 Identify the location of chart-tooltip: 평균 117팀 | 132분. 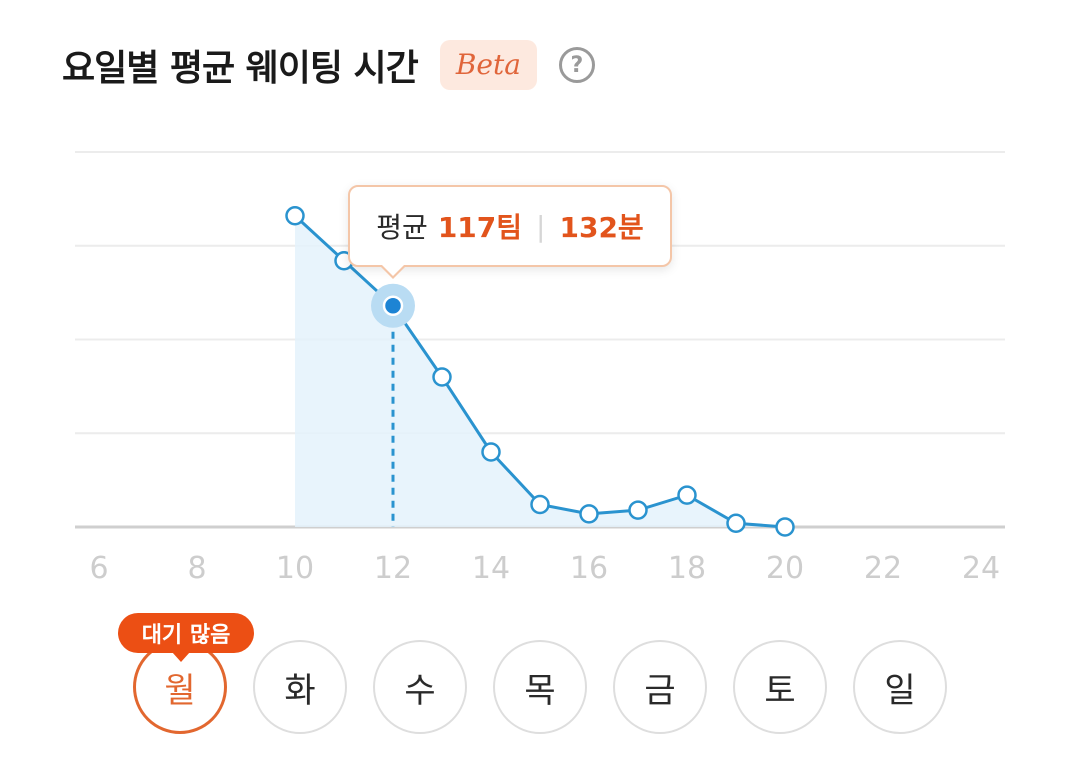
(510, 226).